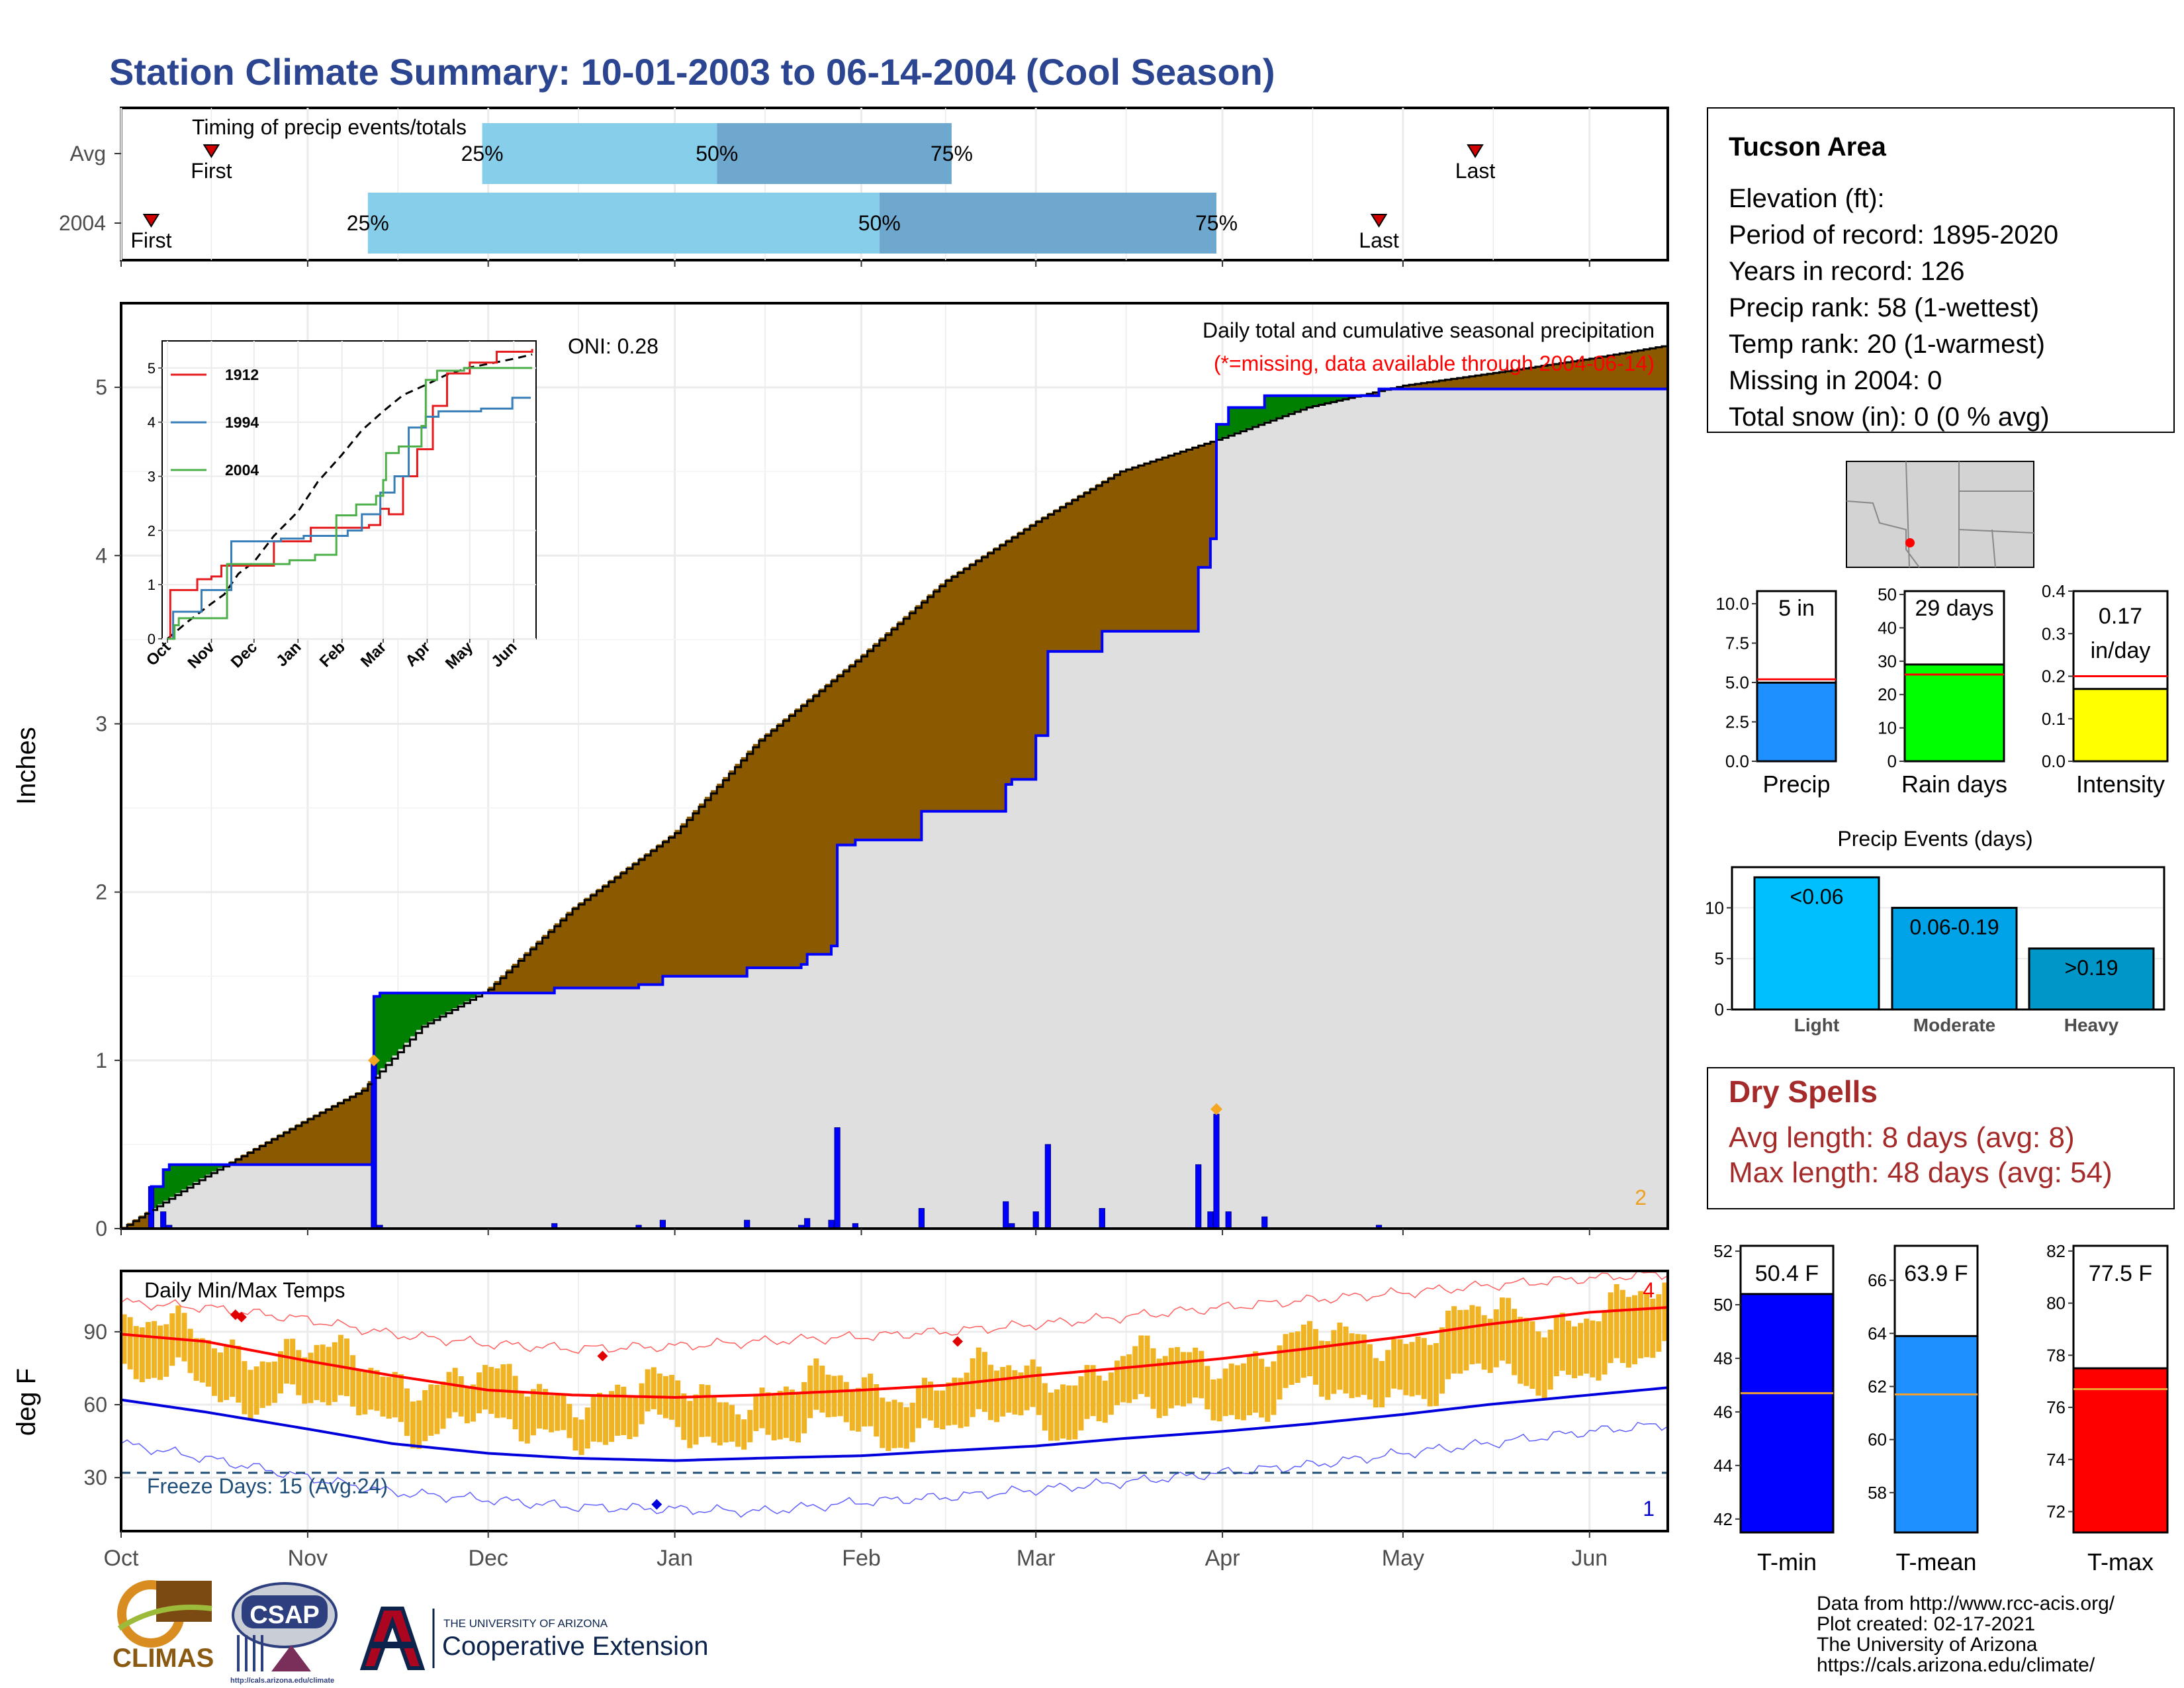 The height and width of the screenshot is (1688, 2184). I want to click on temp-summary-tick-label: 66, so click(1877, 1280).